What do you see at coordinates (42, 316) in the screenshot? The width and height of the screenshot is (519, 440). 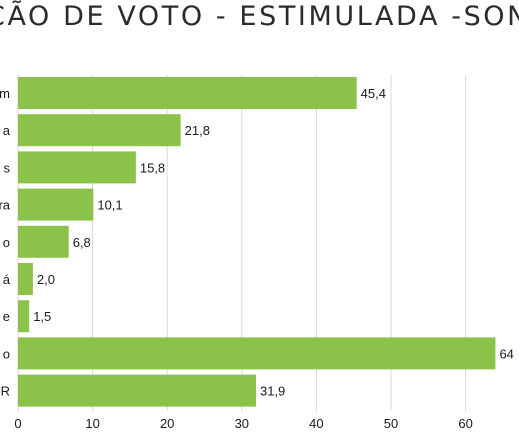 I see `data-label: 1,5` at bounding box center [42, 316].